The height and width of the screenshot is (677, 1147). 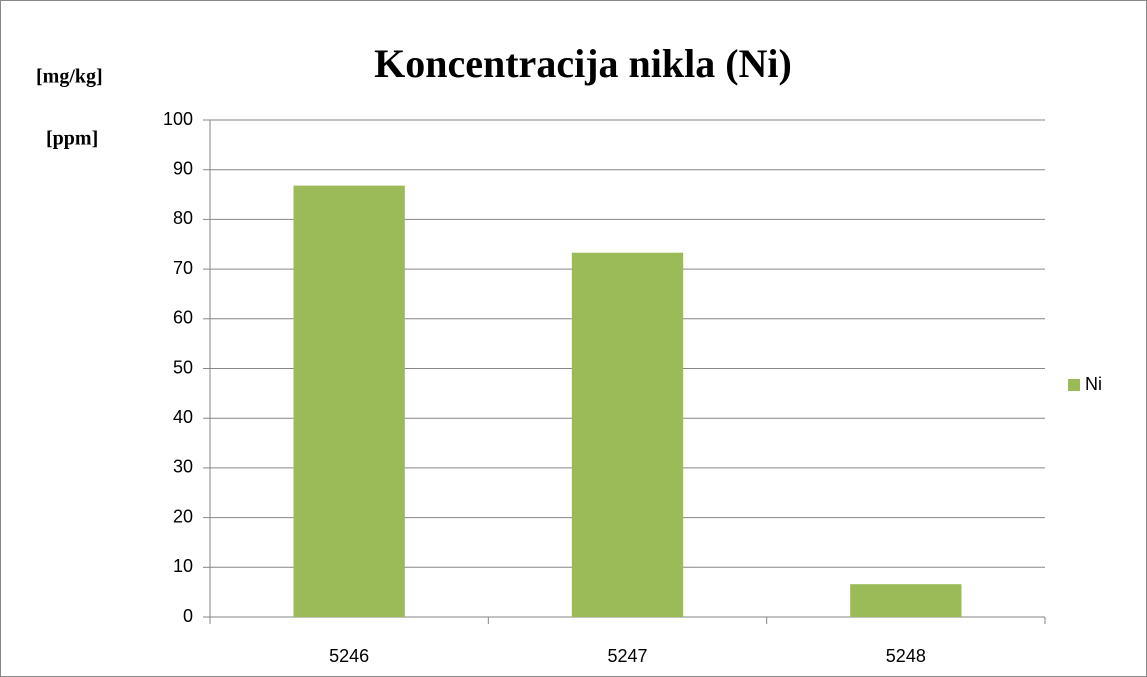 What do you see at coordinates (72, 139) in the screenshot?
I see `y-axis-label: [ppm]` at bounding box center [72, 139].